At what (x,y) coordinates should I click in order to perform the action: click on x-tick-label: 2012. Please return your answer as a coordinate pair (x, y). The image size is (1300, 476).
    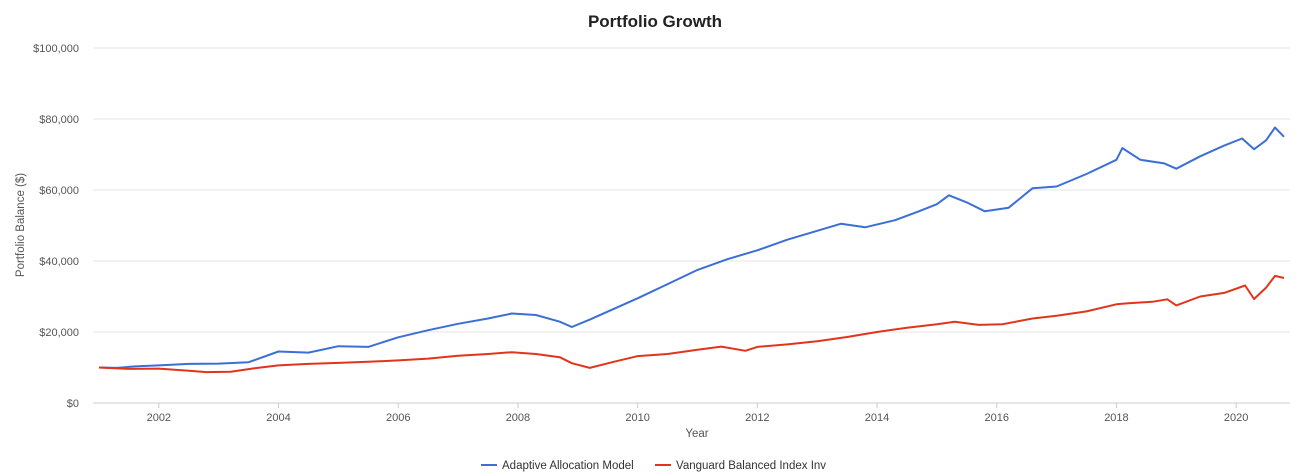
    Looking at the image, I should click on (757, 418).